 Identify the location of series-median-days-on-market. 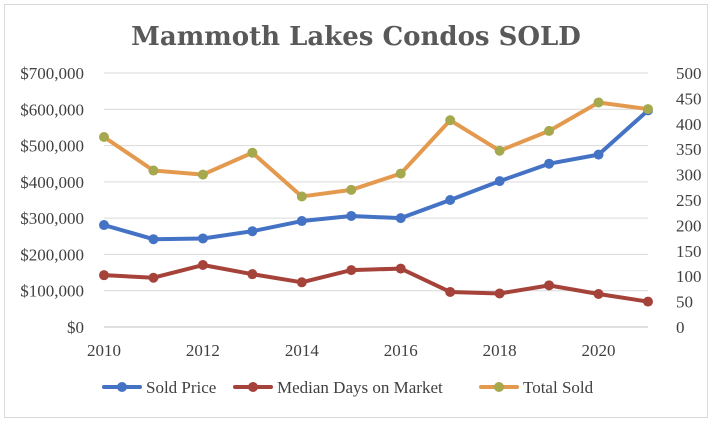
(376, 283).